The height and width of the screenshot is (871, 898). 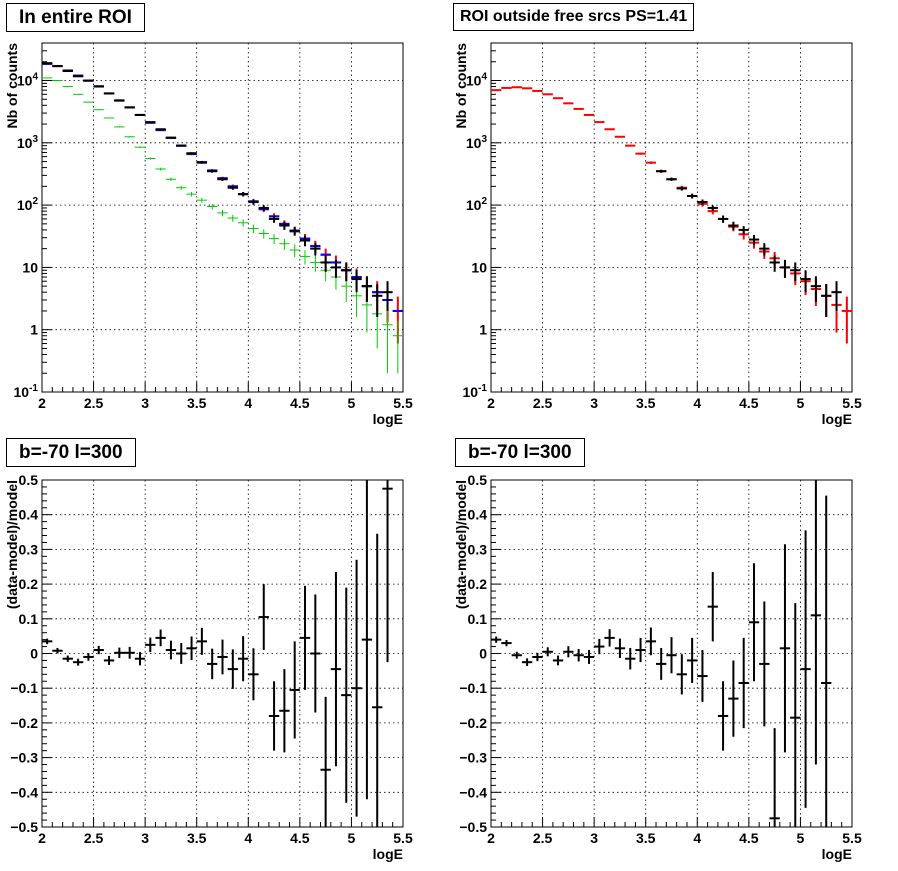 What do you see at coordinates (520, 452) in the screenshot?
I see `panel-title-bottom-right: b=-70 l=300` at bounding box center [520, 452].